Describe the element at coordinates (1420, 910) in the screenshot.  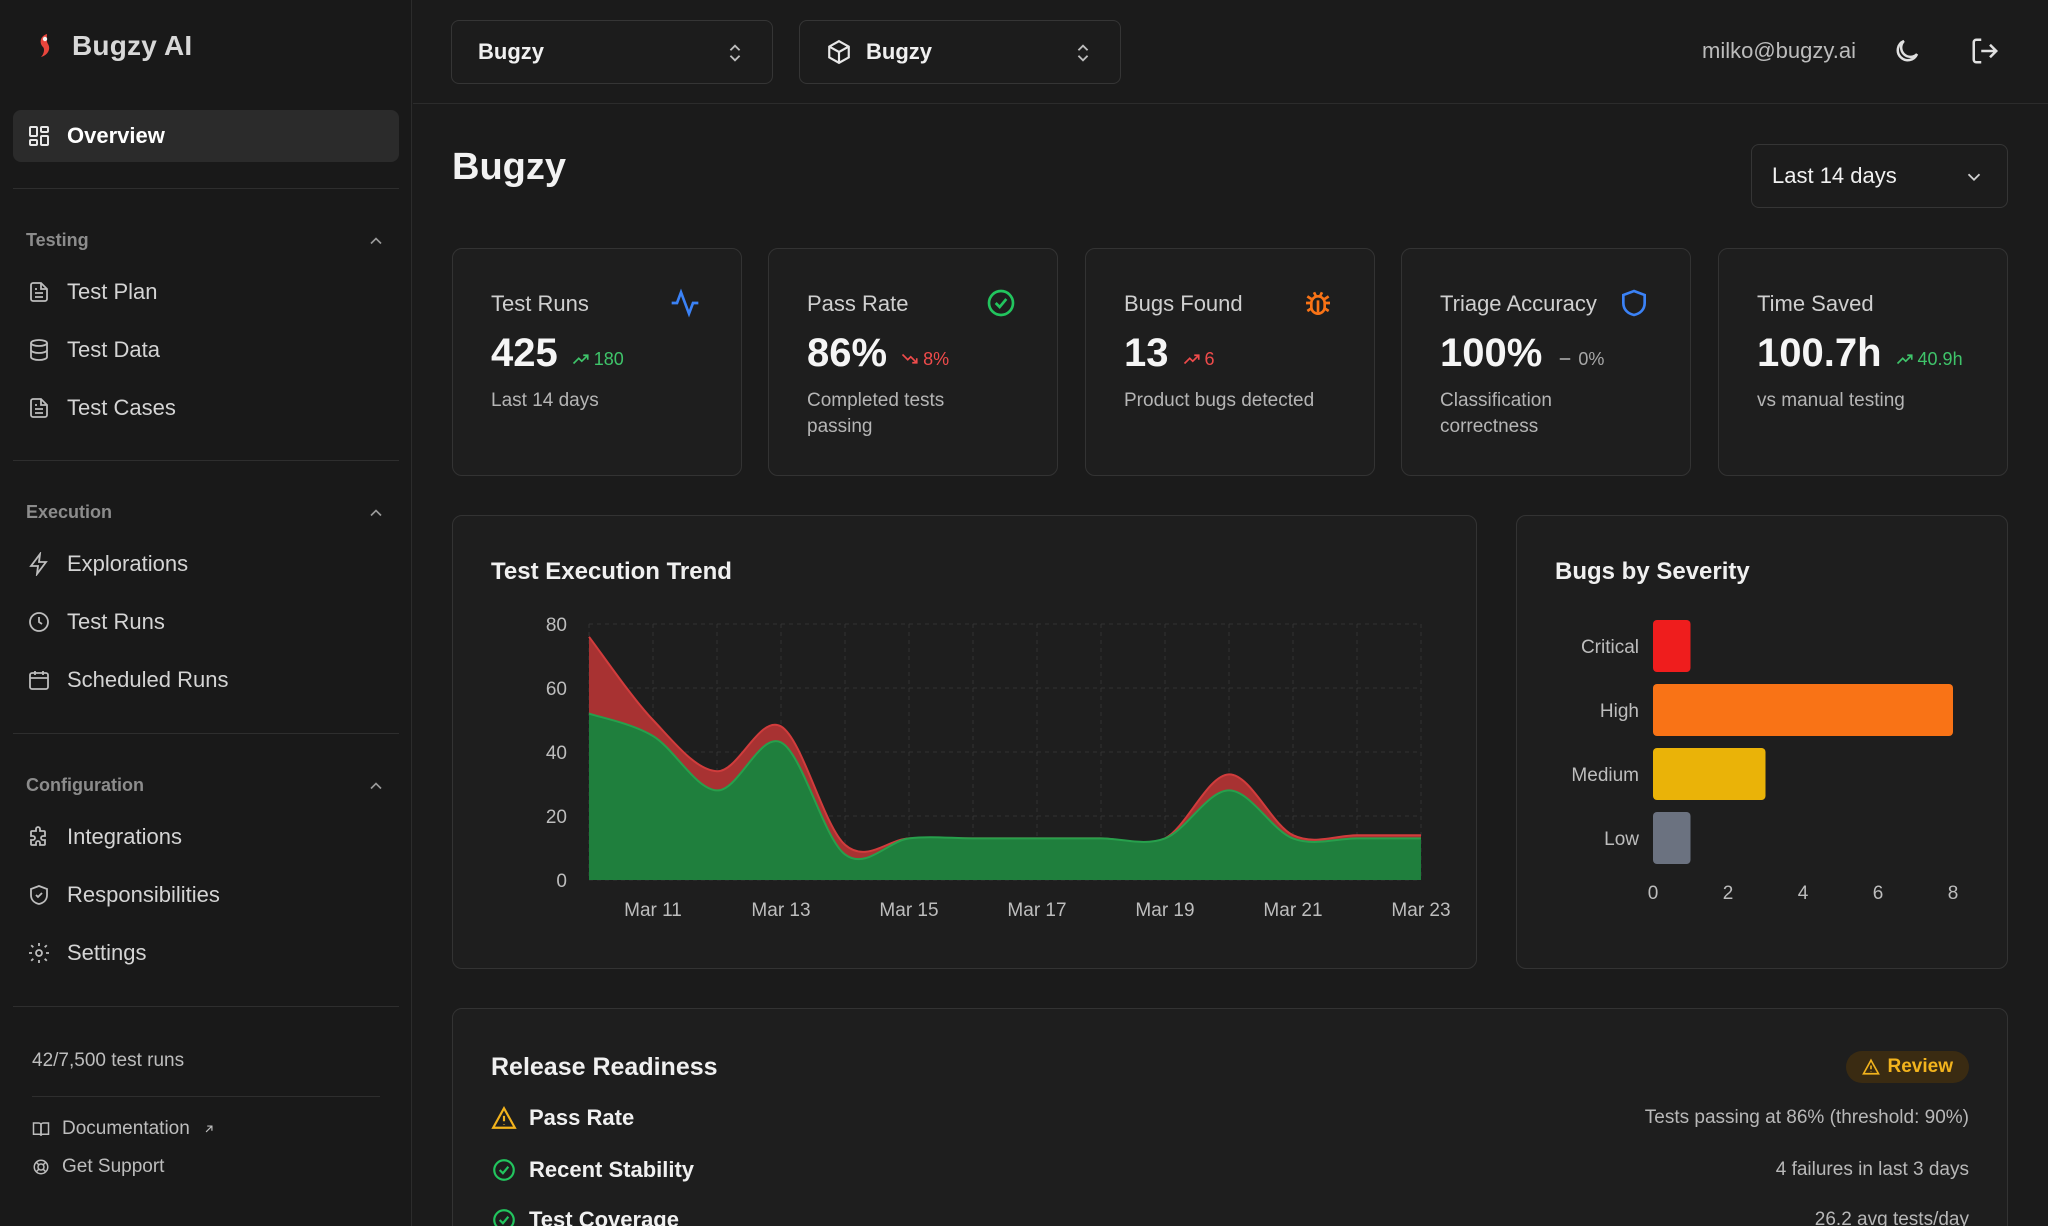
I see `x-tick-label: Mar 23` at that location.